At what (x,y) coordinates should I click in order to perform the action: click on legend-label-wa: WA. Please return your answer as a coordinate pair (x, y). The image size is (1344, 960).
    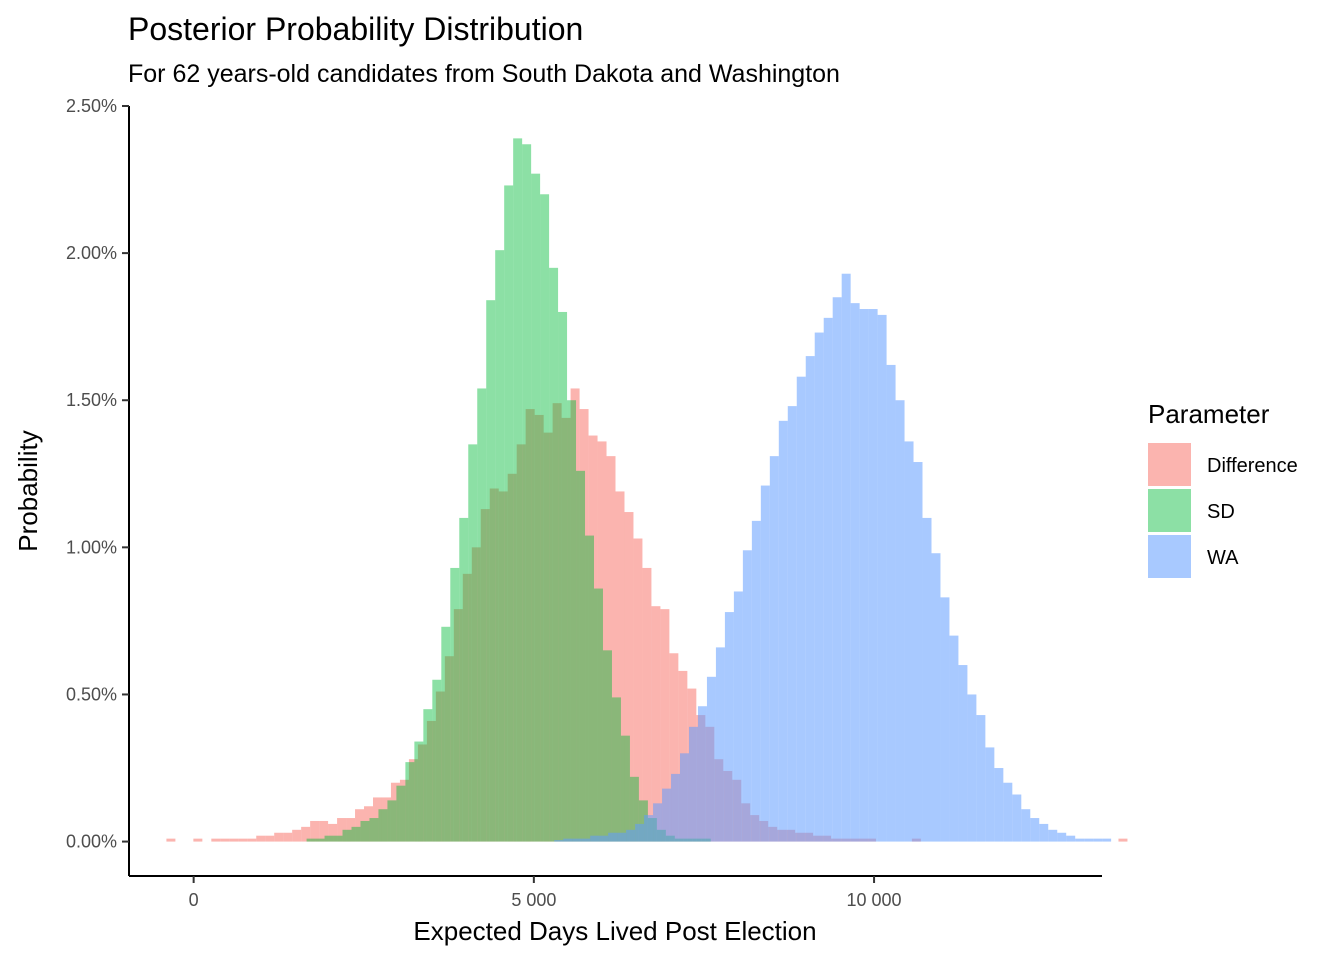
    Looking at the image, I should click on (1223, 558).